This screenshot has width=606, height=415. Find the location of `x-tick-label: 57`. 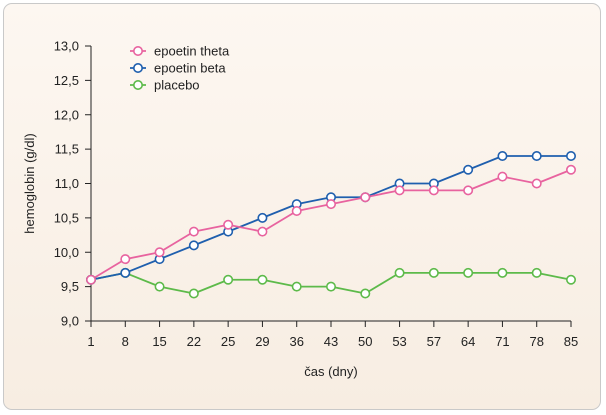

x-tick-label: 57 is located at coordinates (434, 341).